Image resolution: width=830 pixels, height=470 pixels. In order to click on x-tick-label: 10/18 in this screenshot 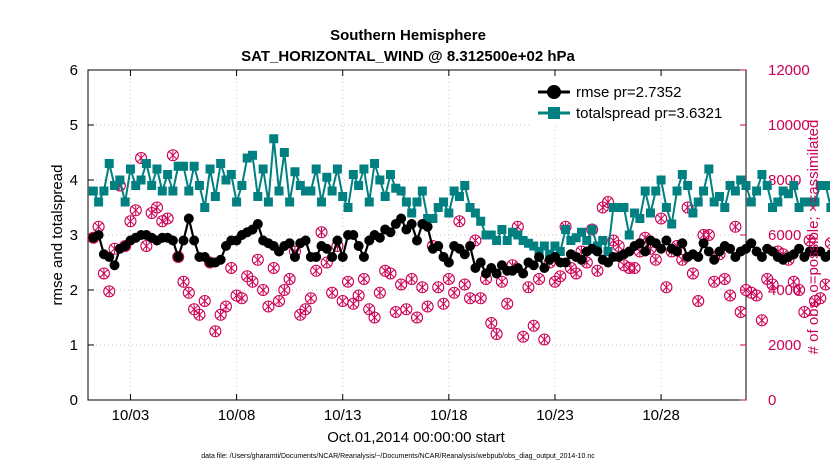, I will do `click(449, 415)`.